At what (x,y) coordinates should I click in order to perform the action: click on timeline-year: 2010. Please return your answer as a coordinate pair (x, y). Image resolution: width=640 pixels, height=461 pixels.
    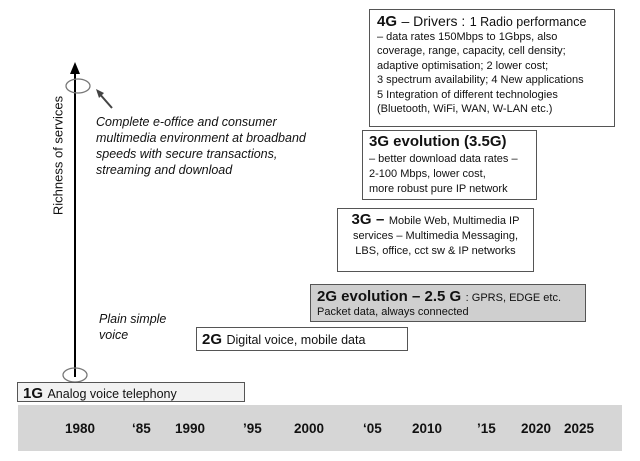
    Looking at the image, I should click on (427, 428).